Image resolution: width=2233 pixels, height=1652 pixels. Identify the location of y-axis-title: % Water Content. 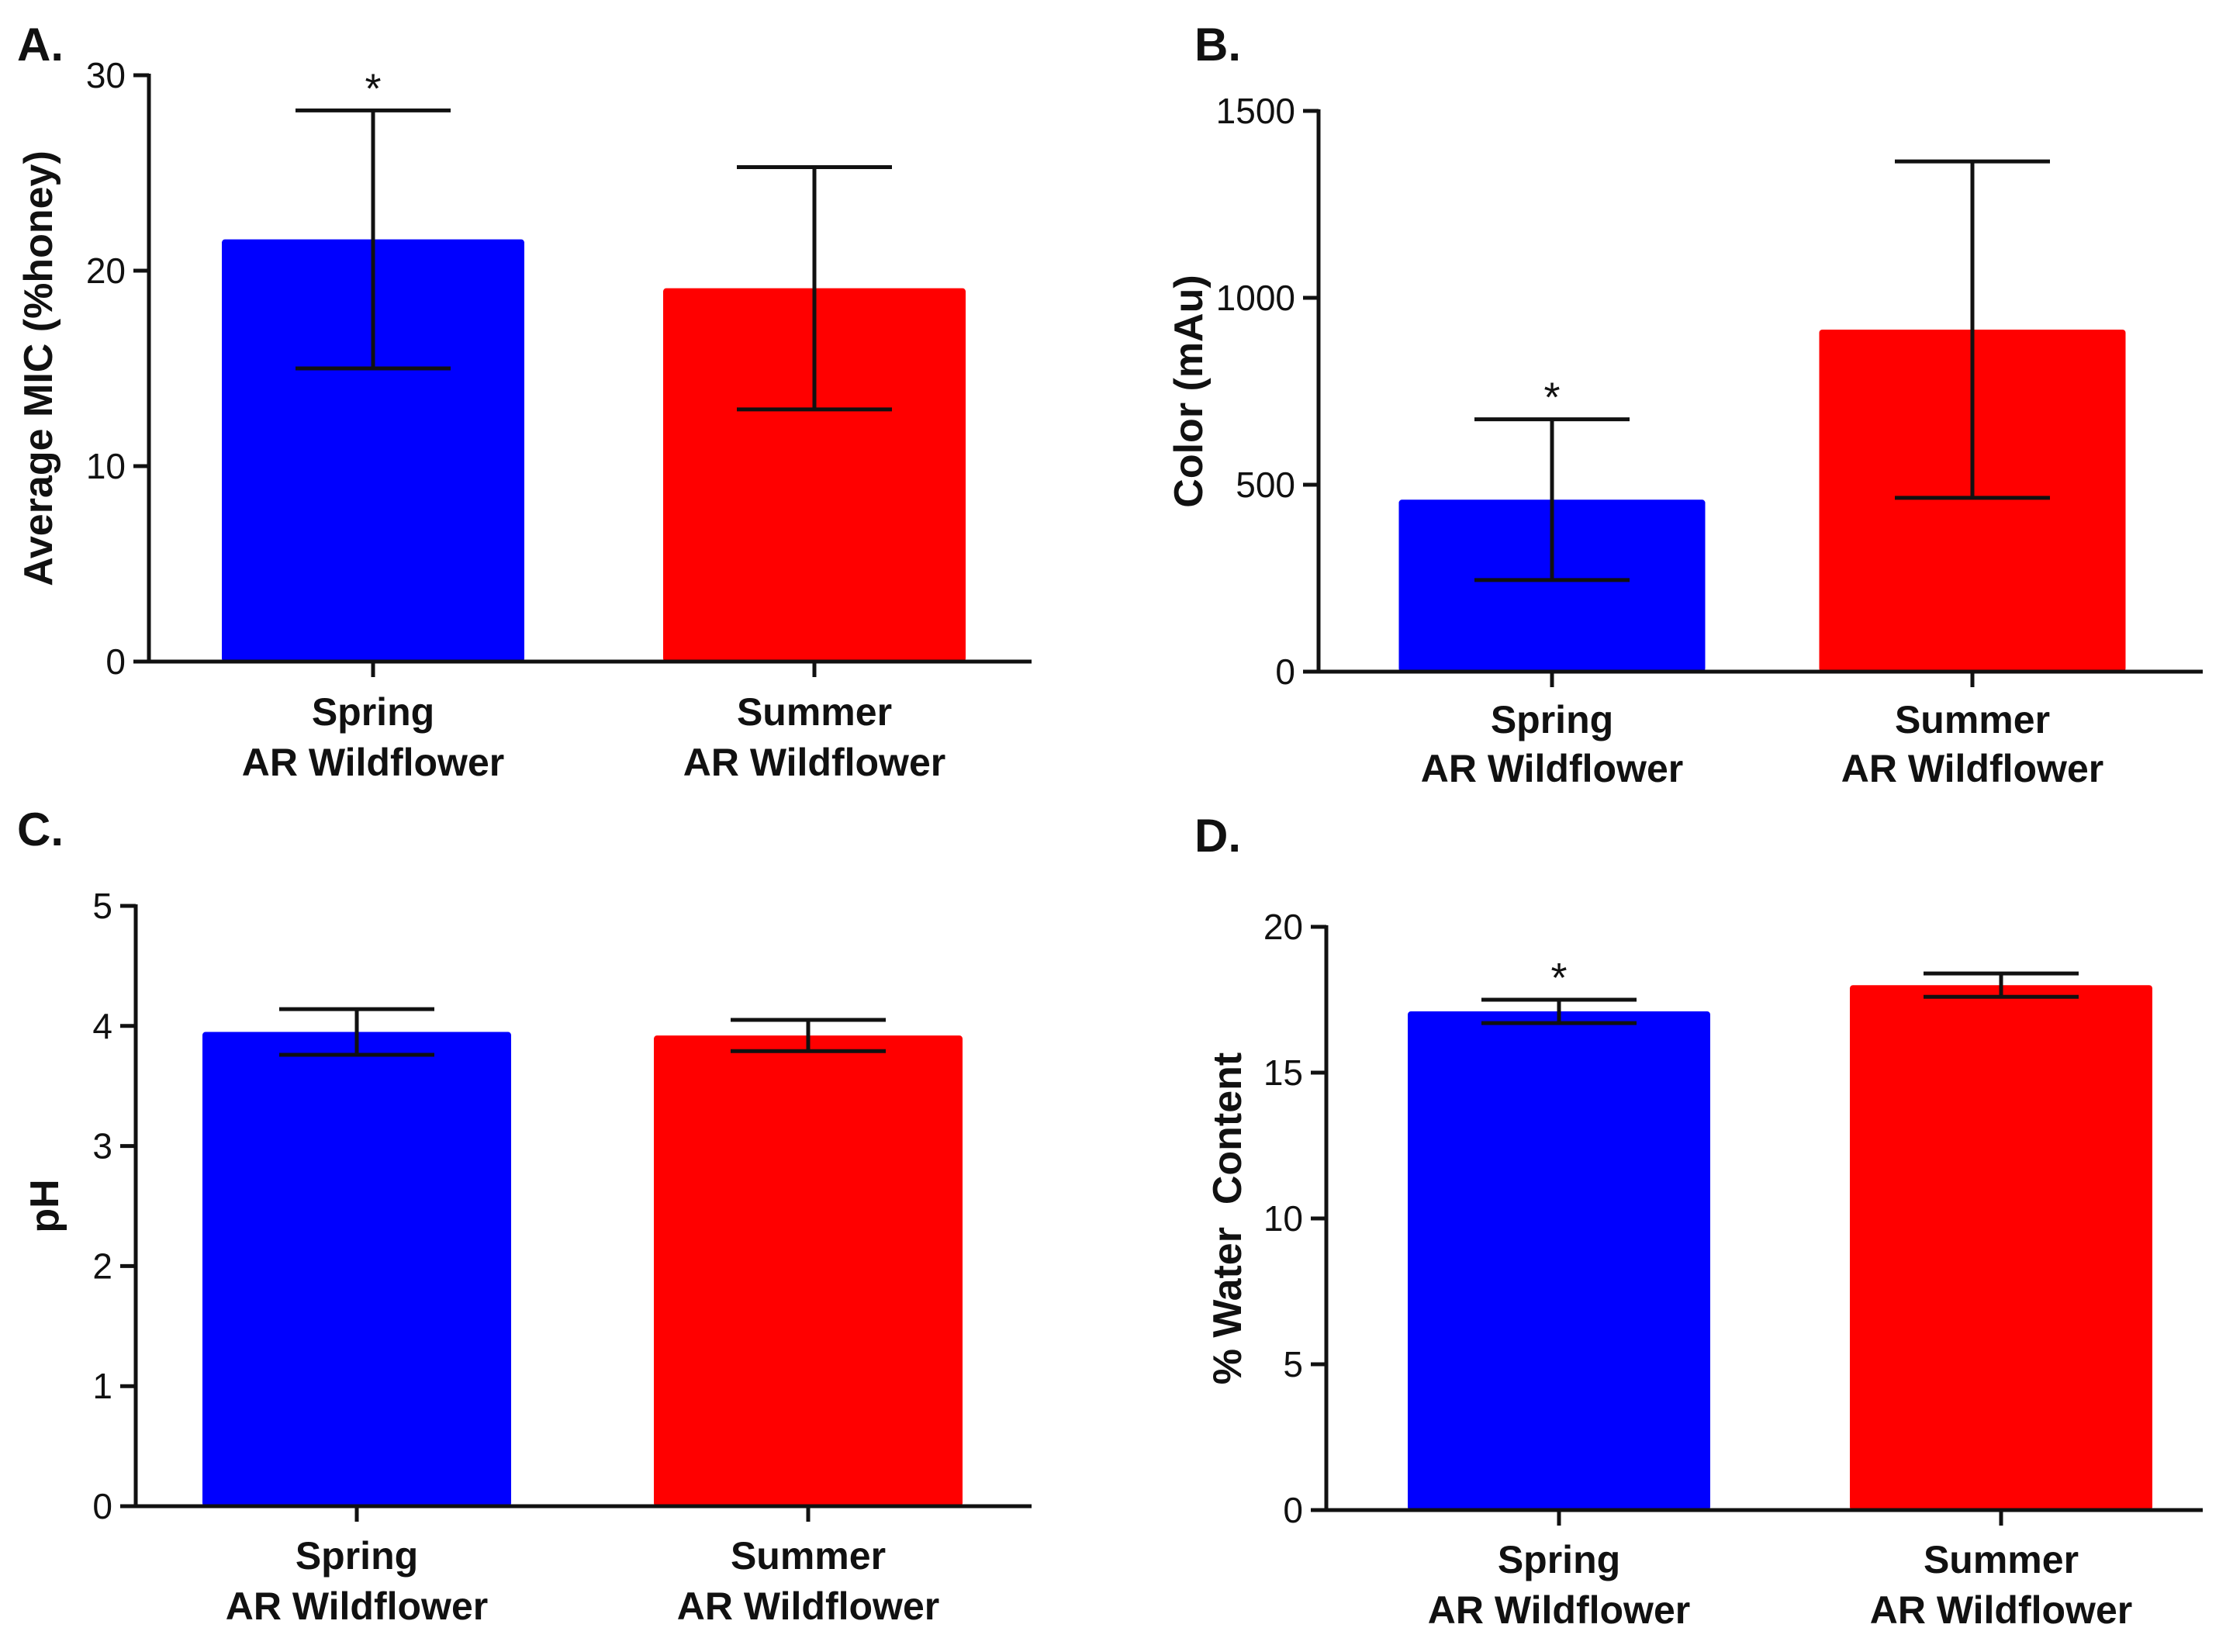
(1227, 1218).